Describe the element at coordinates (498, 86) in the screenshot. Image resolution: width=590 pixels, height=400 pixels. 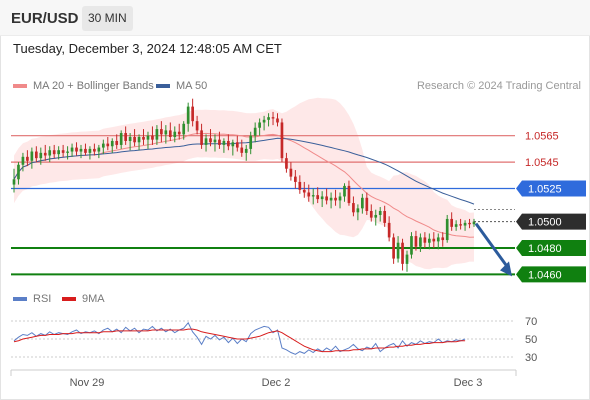
I see `credit-text: Research © 2024 Trading Central` at that location.